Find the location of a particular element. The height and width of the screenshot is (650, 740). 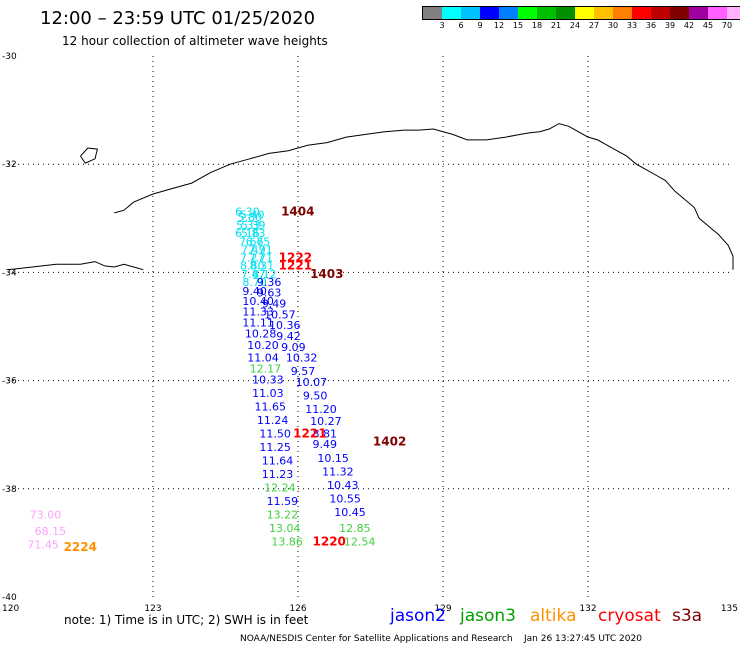

wave-height-label: 10.07 is located at coordinates (312, 382).